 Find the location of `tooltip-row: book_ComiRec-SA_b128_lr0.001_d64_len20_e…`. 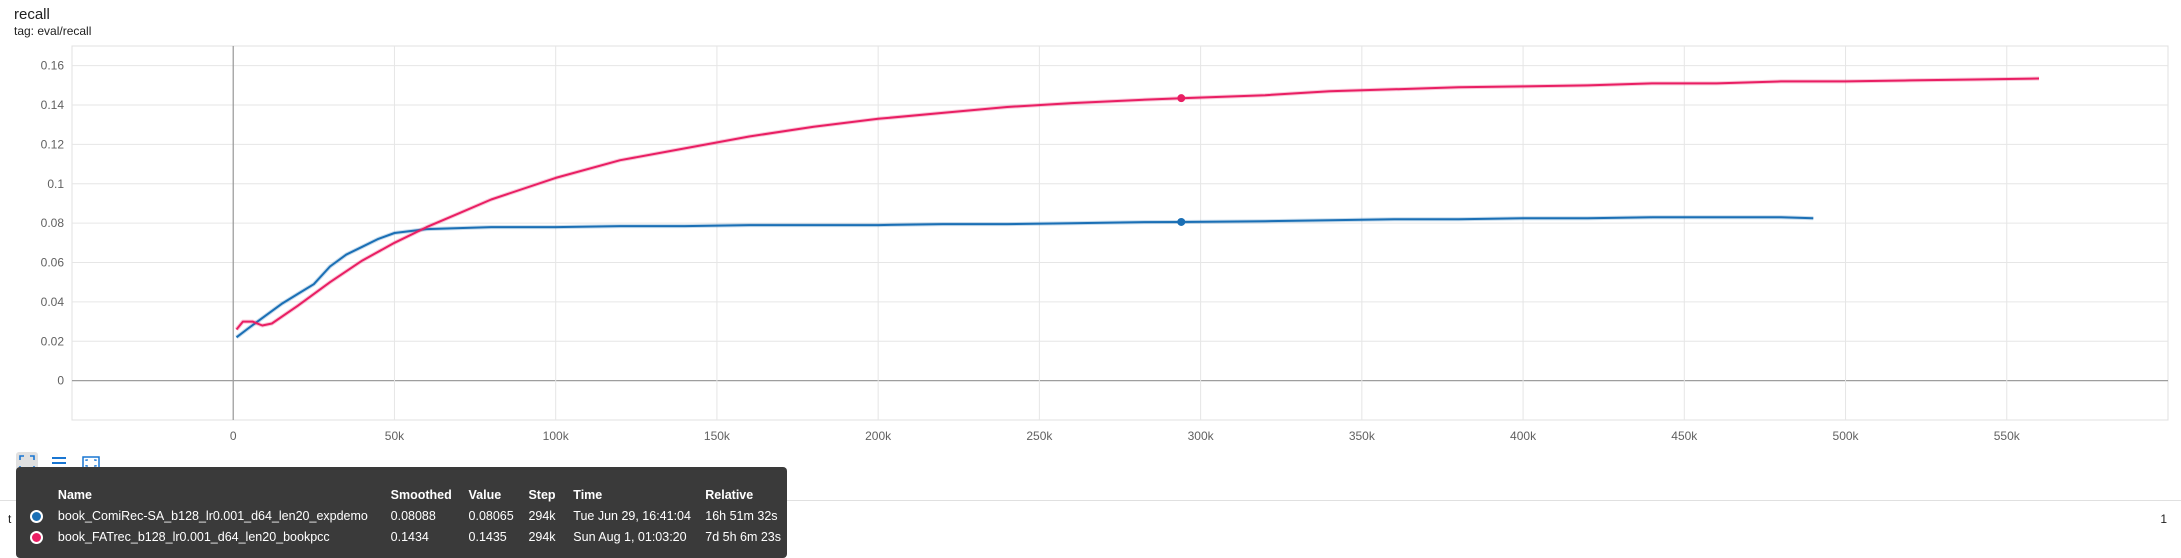

tooltip-row: book_ComiRec-SA_b128_lr0.001_d64_len20_e… is located at coordinates (405, 515).